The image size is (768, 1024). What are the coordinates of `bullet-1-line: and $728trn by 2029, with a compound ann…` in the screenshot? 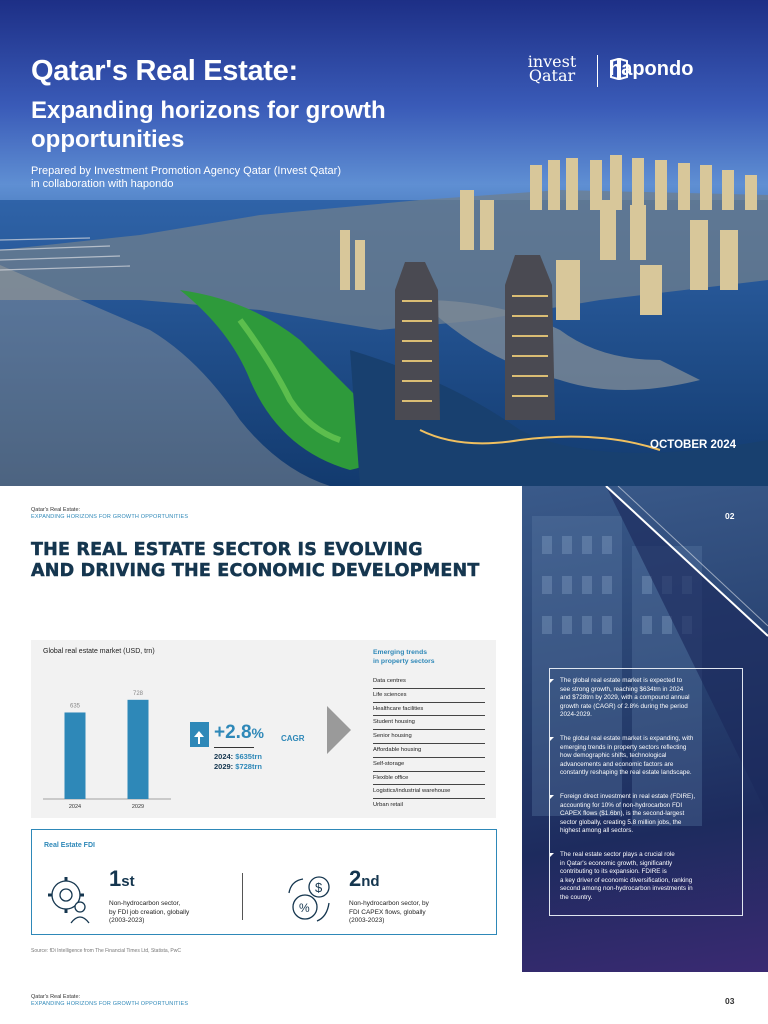 It's located at (625, 697).